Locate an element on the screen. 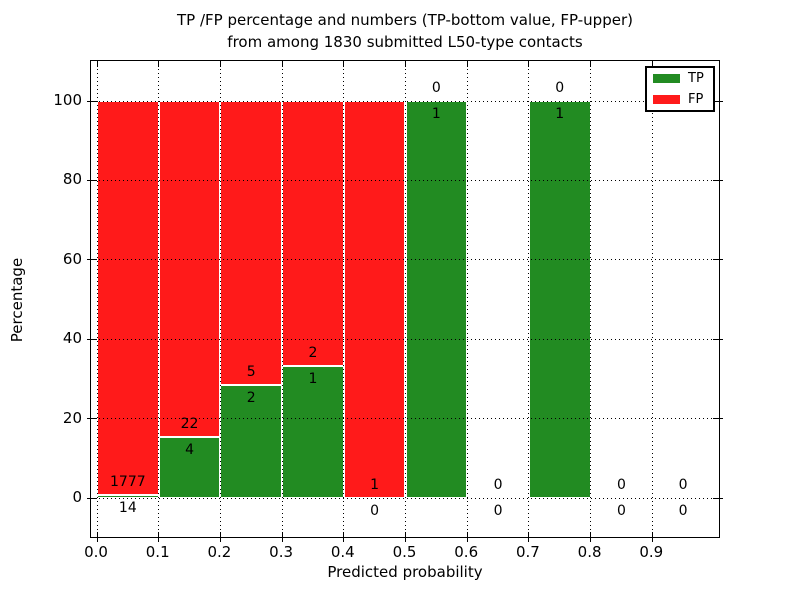  tp-count-label: 4 is located at coordinates (190, 449).